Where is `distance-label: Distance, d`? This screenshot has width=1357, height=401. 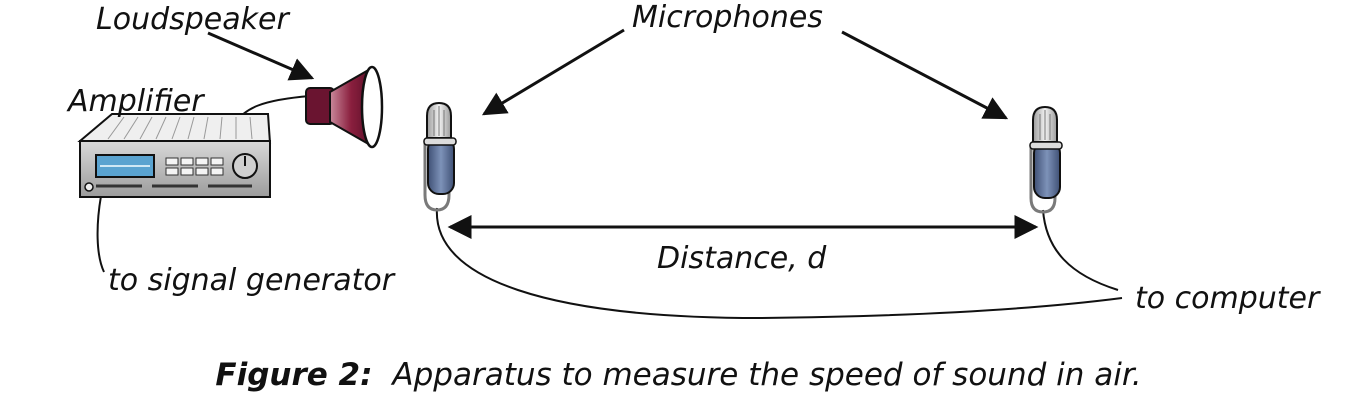 distance-label: Distance, d is located at coordinates (742, 258).